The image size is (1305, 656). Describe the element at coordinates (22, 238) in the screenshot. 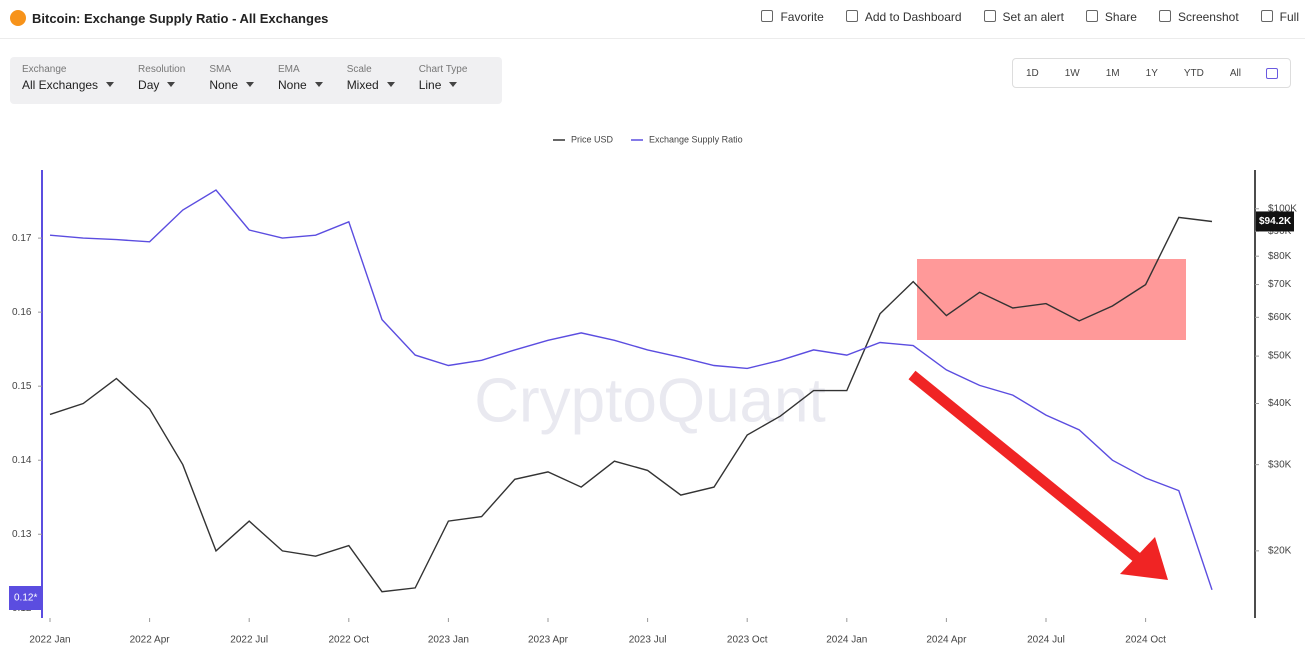

I see `y-tick-label: 0.17` at that location.